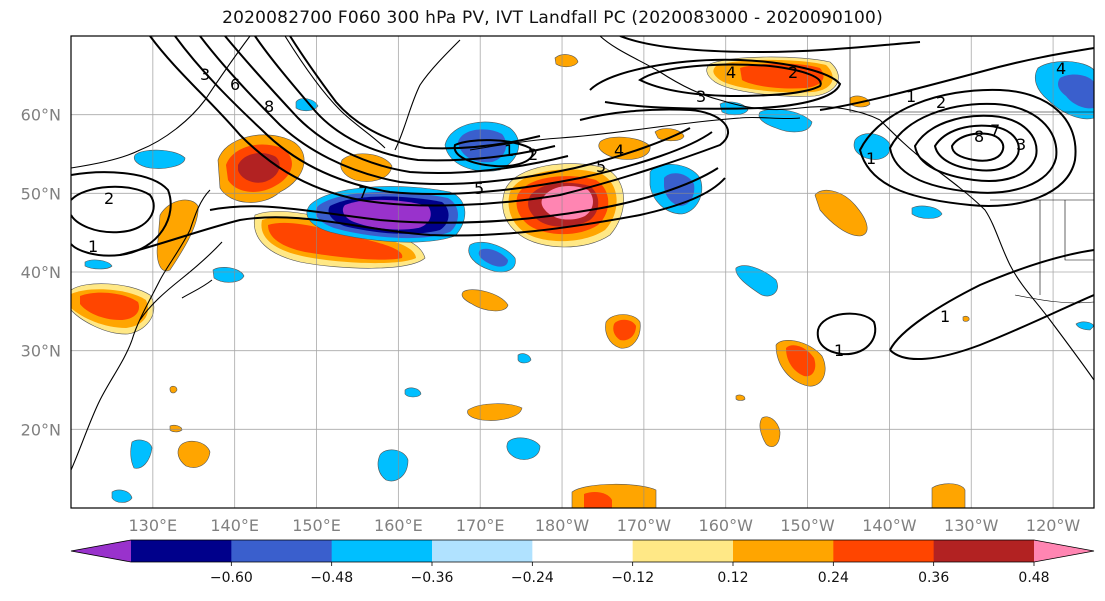 The image size is (1105, 601). Describe the element at coordinates (732, 578) in the screenshot. I see `colorbar-tick-label: 0.12` at that location.